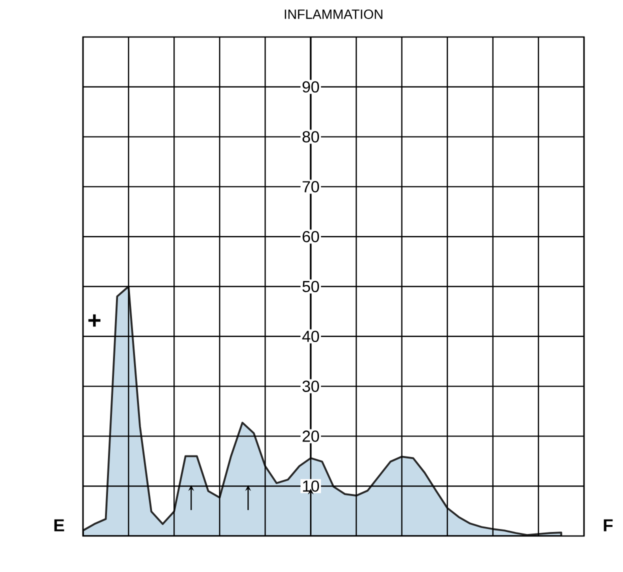 The height and width of the screenshot is (572, 623). I want to click on y-tick-label: 70, so click(311, 186).